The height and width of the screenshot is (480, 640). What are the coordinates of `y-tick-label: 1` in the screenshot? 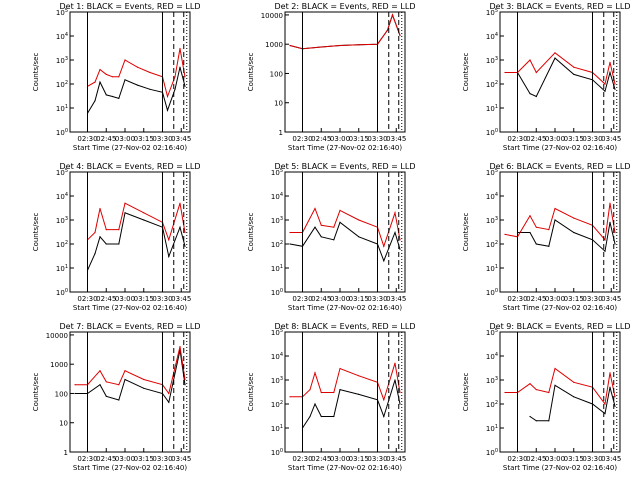 It's located at (281, 133).